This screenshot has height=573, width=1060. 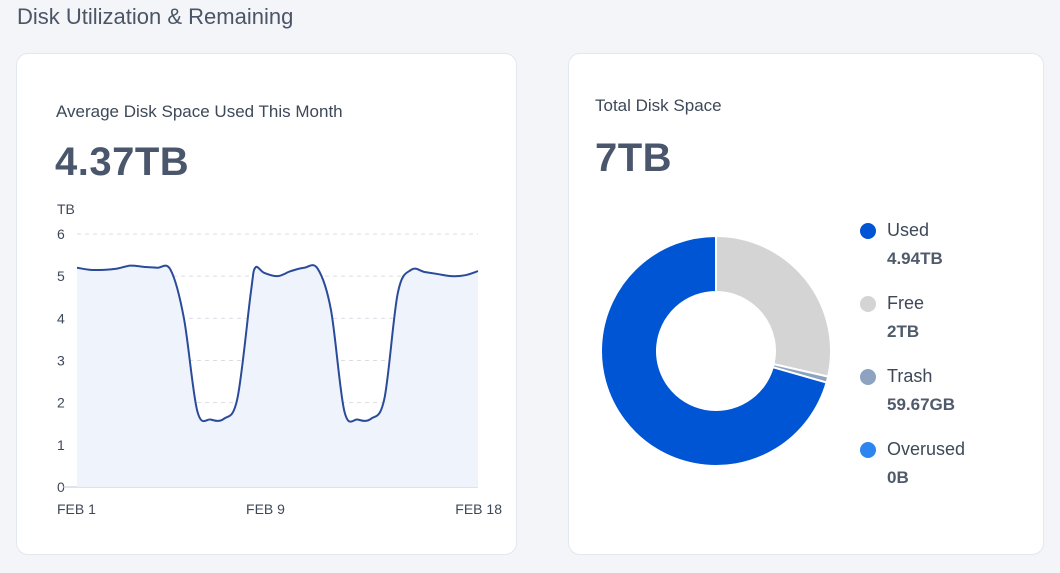 I want to click on legend-used-value: 4.94TB, so click(x=915, y=258).